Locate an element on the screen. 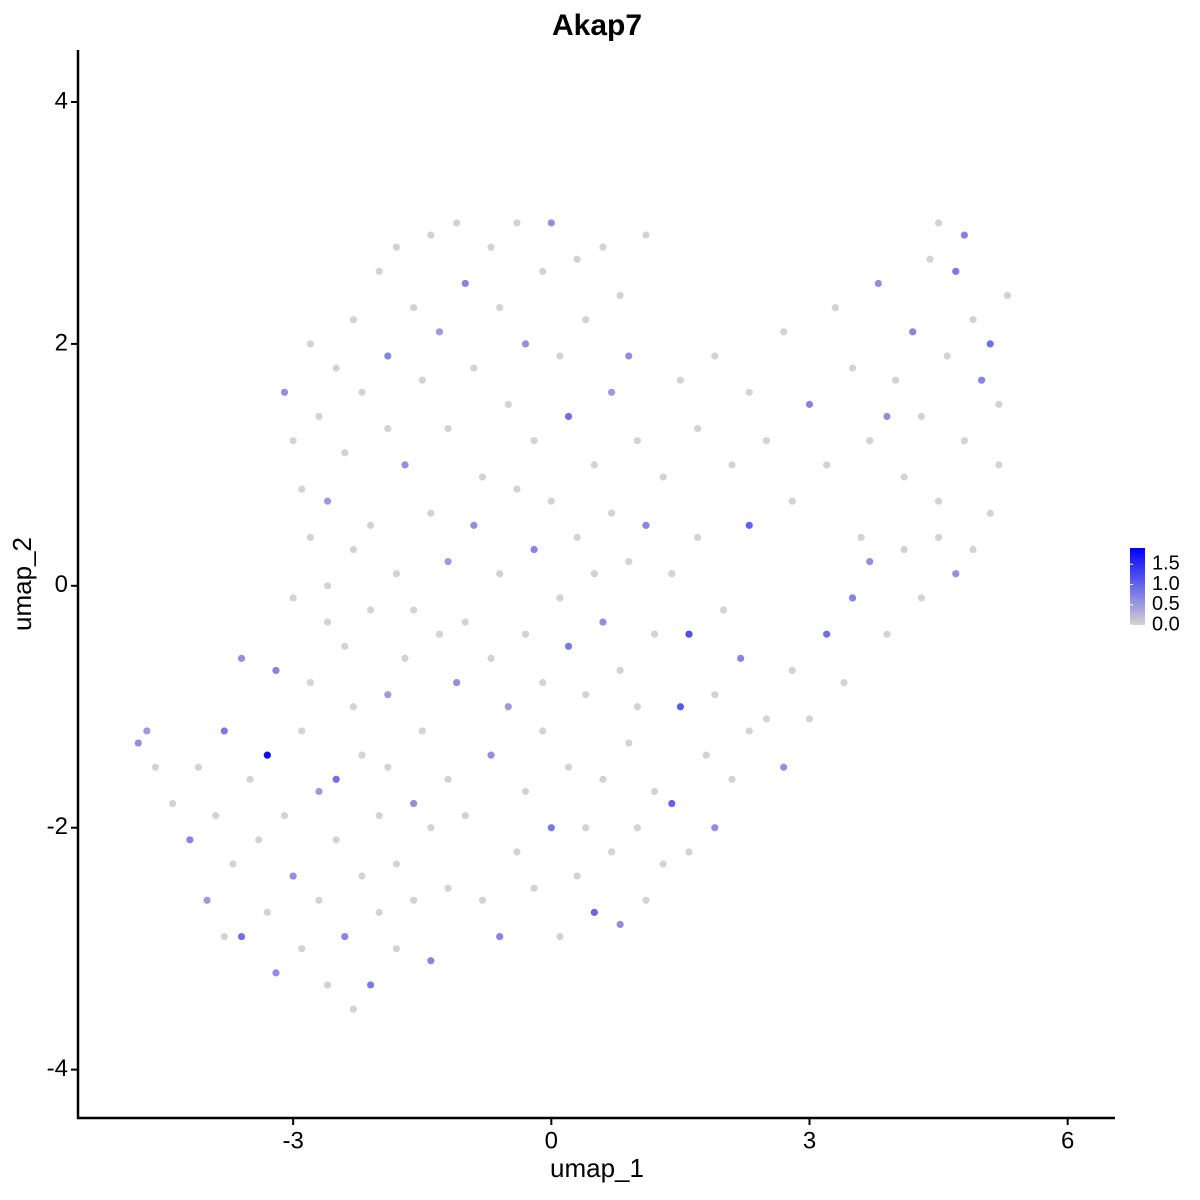  colorbar-tick-label: 1.5 is located at coordinates (1166, 563).